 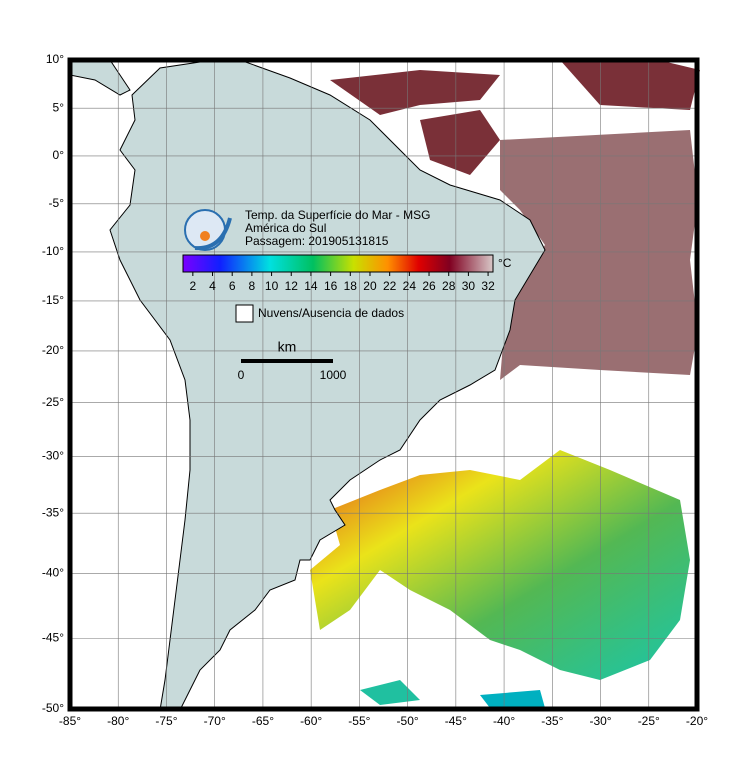 I want to click on x-tick-label: -35°, so click(x=552, y=721).